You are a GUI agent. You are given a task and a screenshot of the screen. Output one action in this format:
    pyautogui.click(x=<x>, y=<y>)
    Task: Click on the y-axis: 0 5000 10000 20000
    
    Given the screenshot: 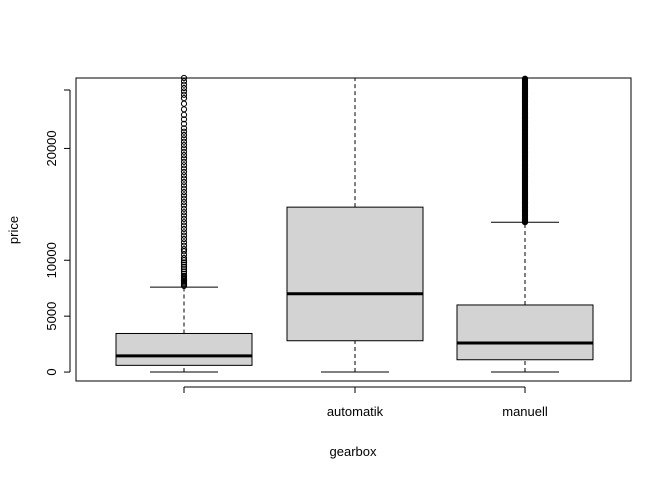 What is the action you would take?
    pyautogui.click(x=57, y=232)
    